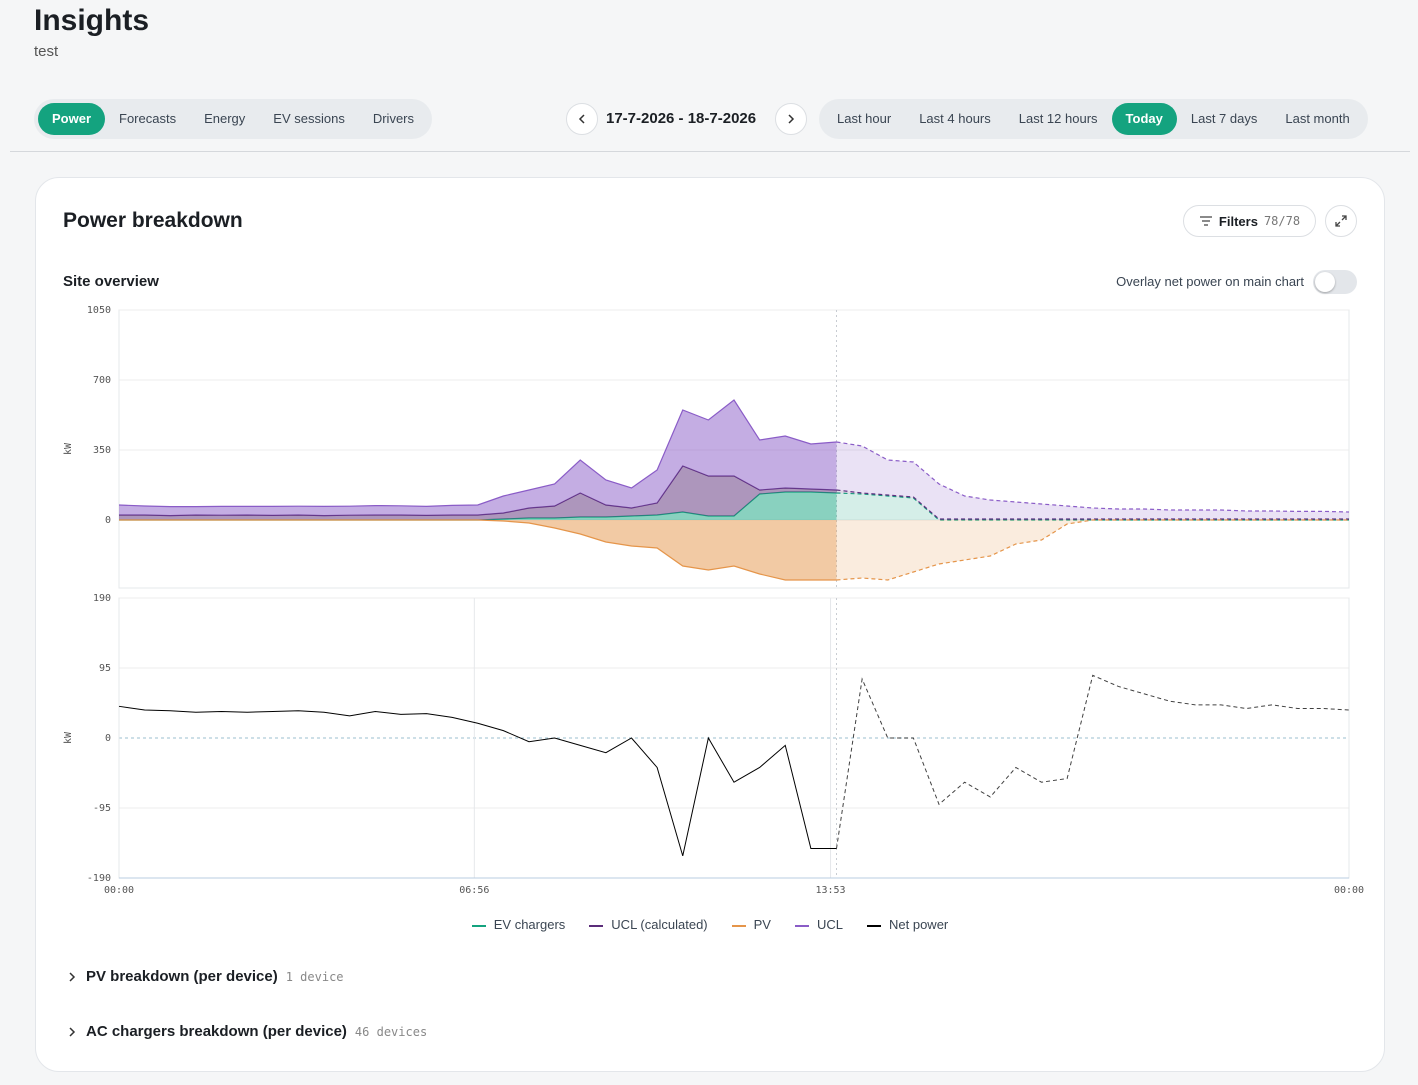  Describe the element at coordinates (216, 1031) in the screenshot. I see `breakdown-title: AC chargers breakdown (per device)` at that location.